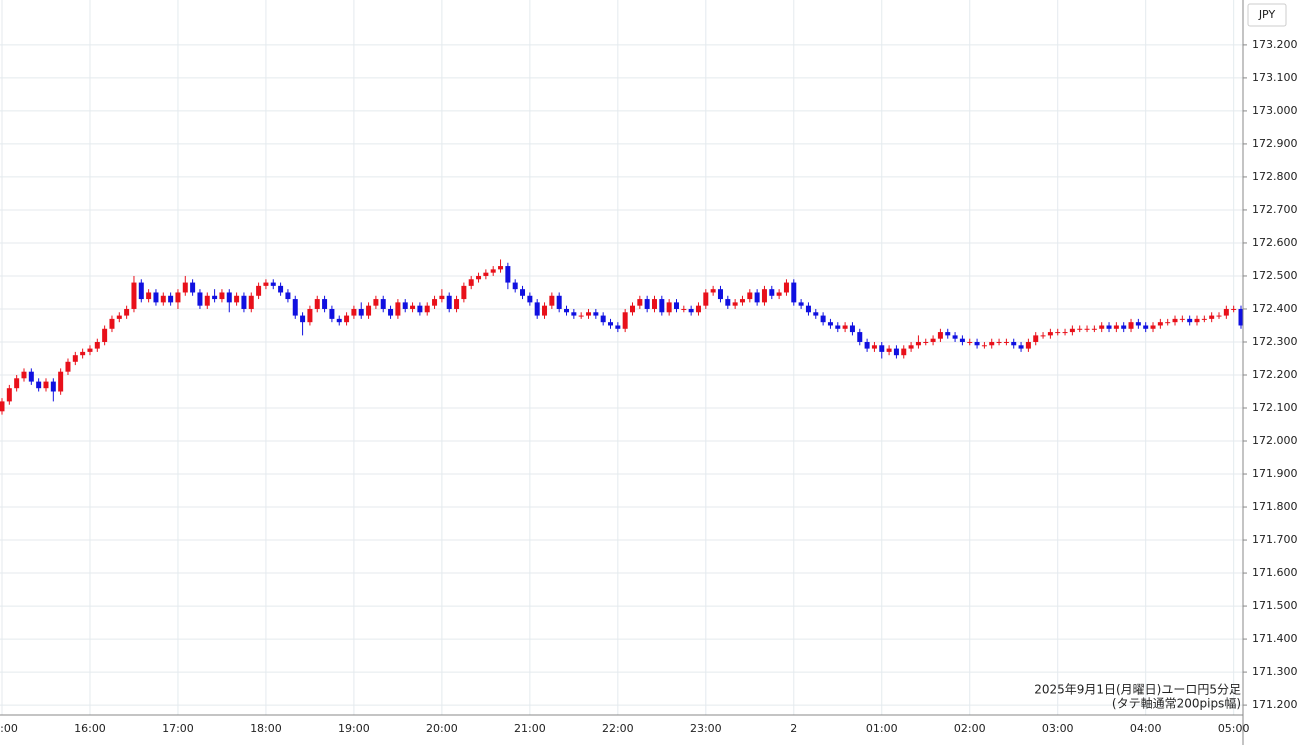 This screenshot has height=745, width=1300. What do you see at coordinates (1275, 242) in the screenshot?
I see `y-tick-label: 172.600` at bounding box center [1275, 242].